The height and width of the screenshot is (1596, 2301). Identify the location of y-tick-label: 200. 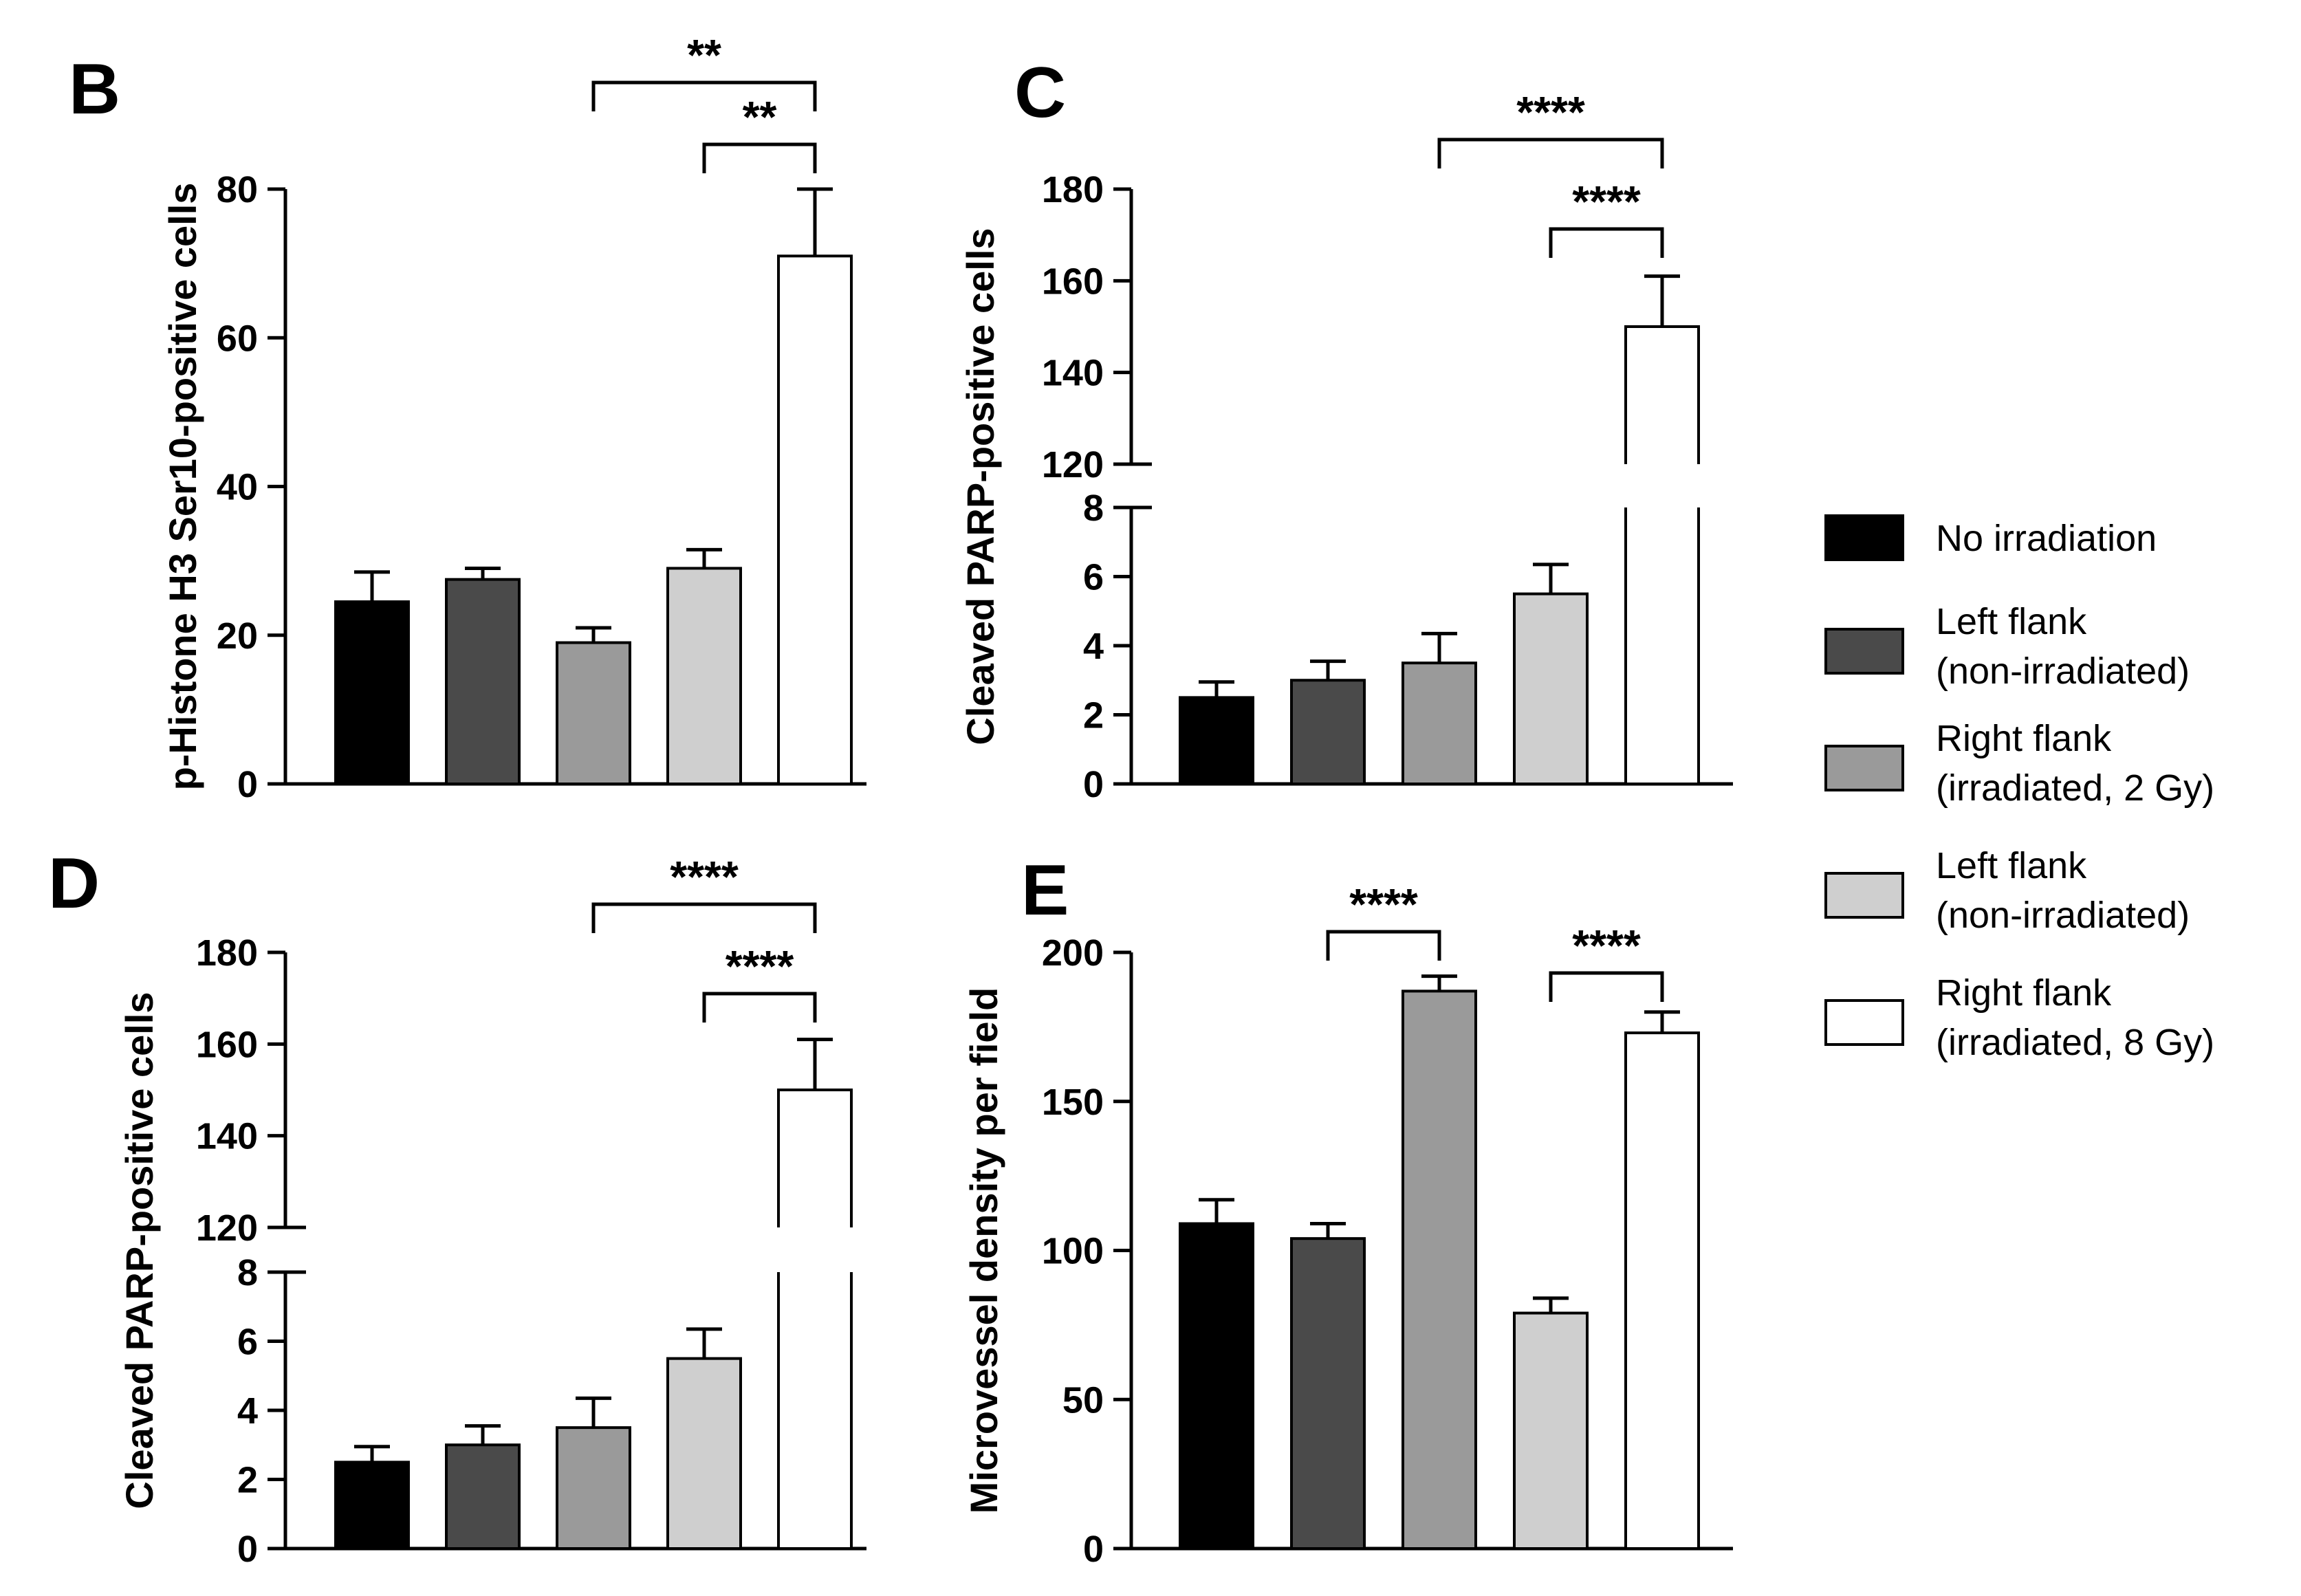
(1073, 953).